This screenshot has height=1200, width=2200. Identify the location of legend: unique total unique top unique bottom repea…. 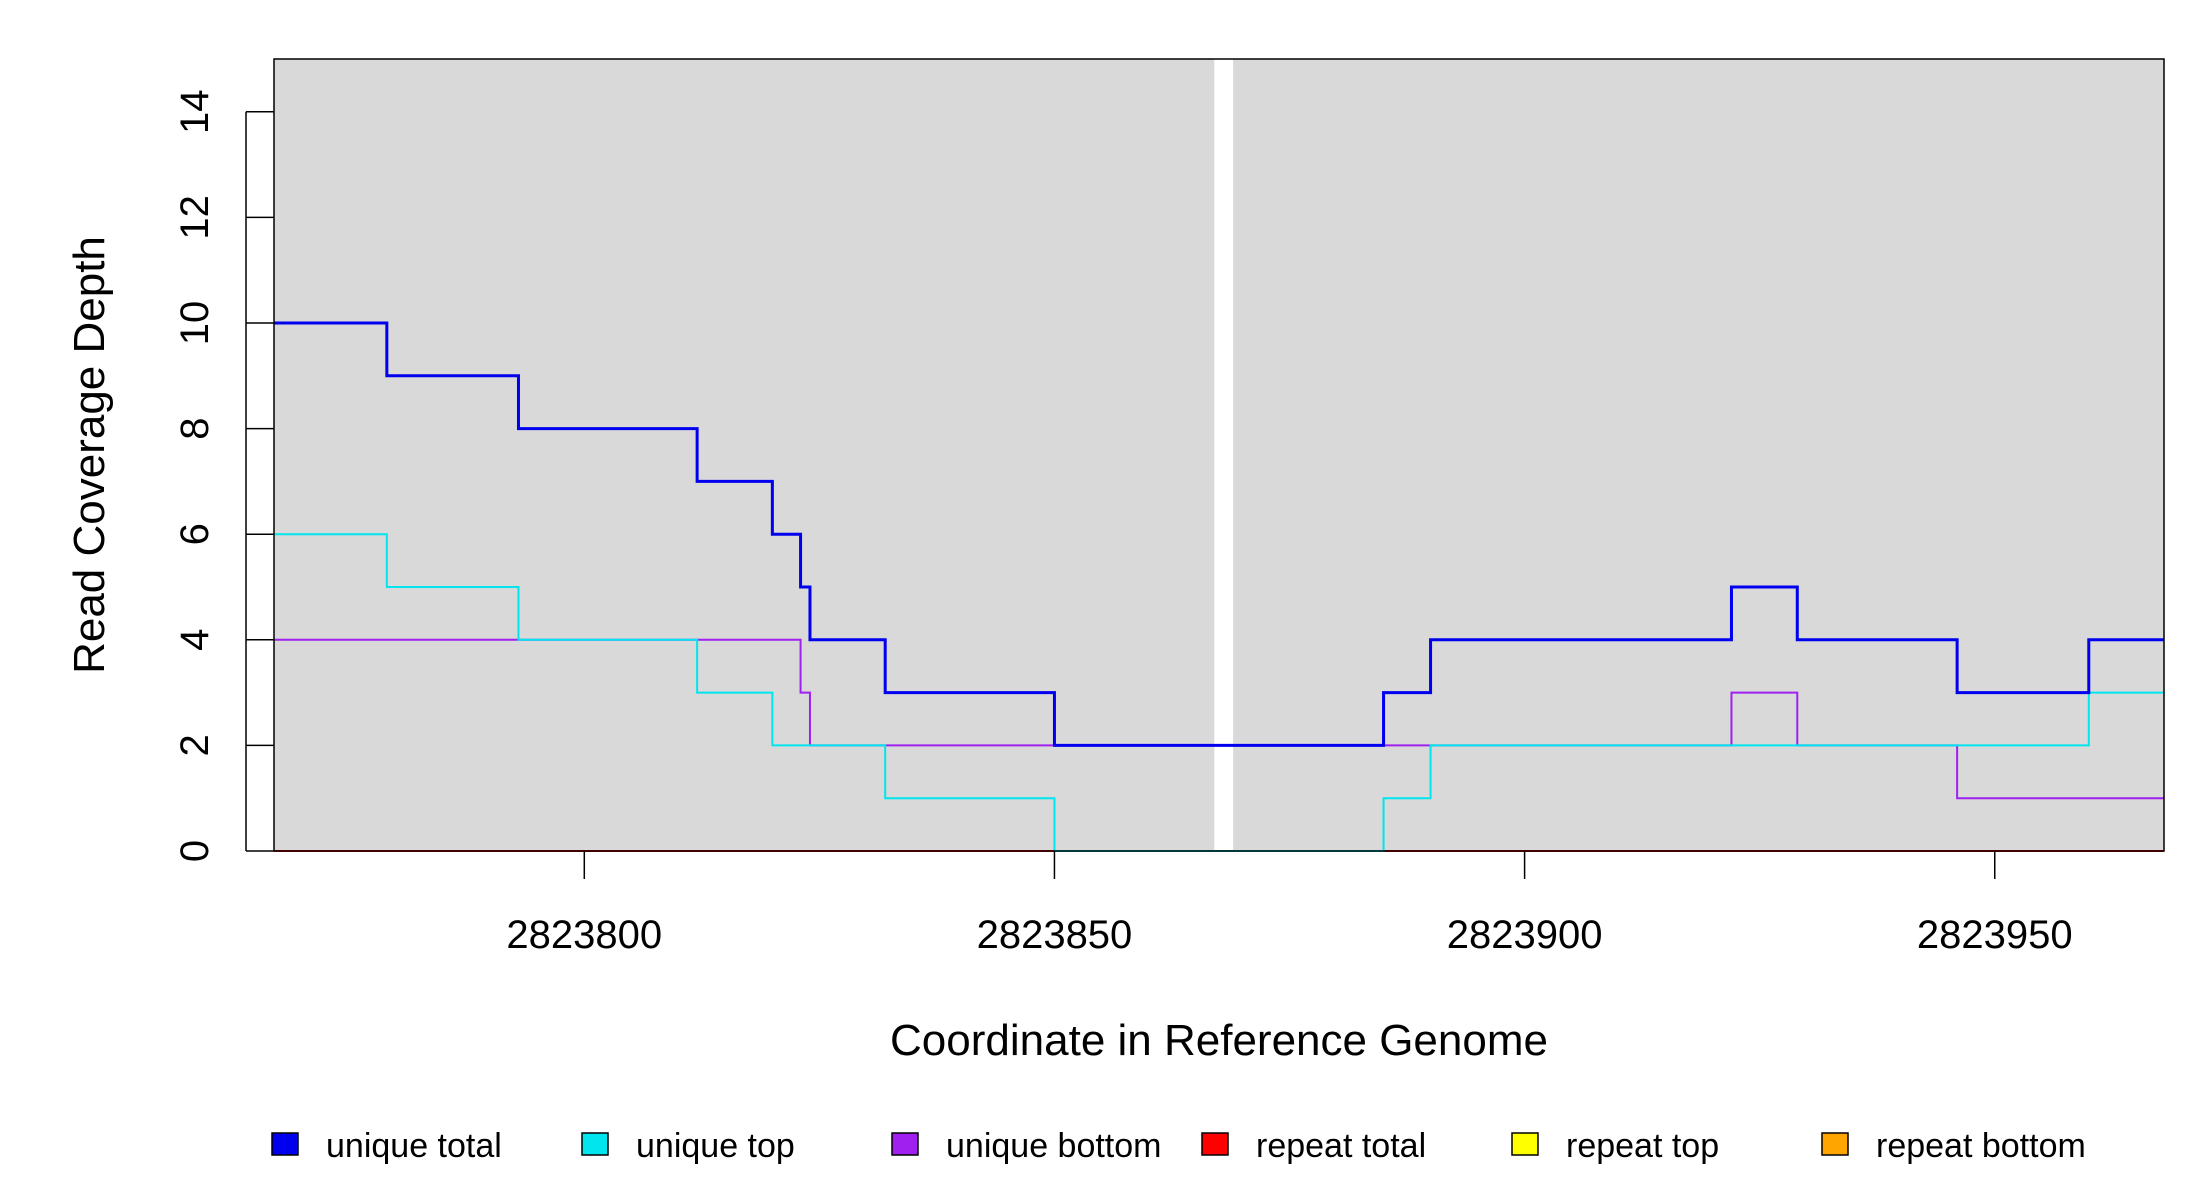
(1178, 1146).